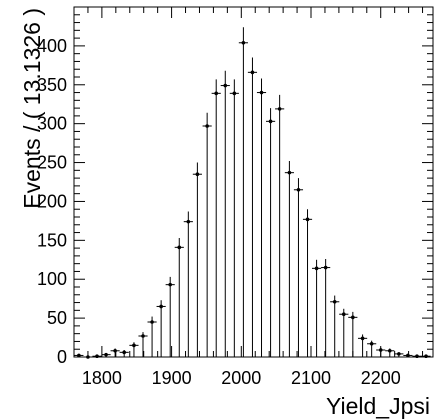 This screenshot has width=435, height=420. What do you see at coordinates (57, 318) in the screenshot?
I see `y-tick-label: 50` at bounding box center [57, 318].